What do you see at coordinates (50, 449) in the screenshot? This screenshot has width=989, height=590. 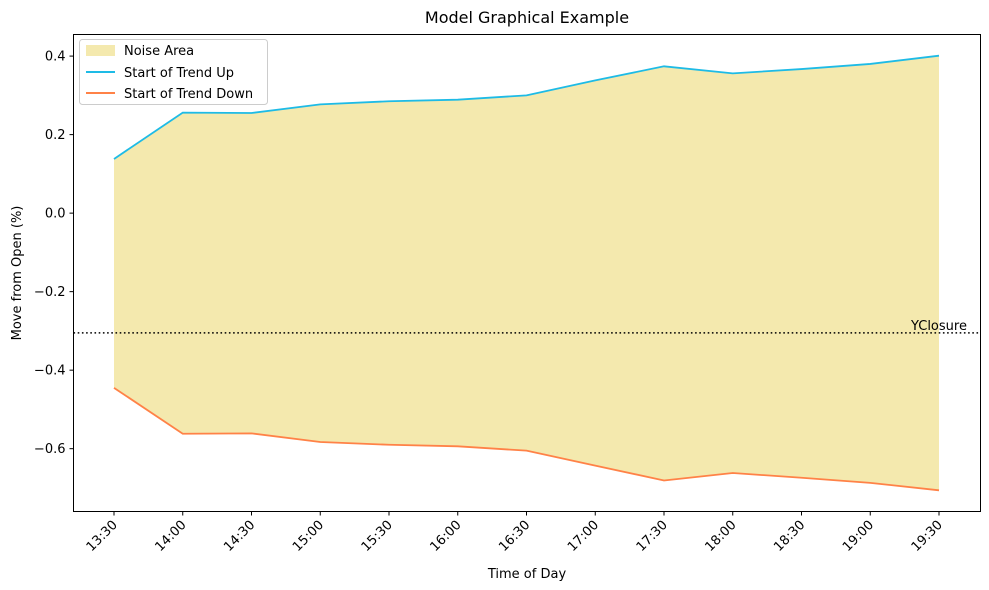 I see `y-tick-label: −0.6` at bounding box center [50, 449].